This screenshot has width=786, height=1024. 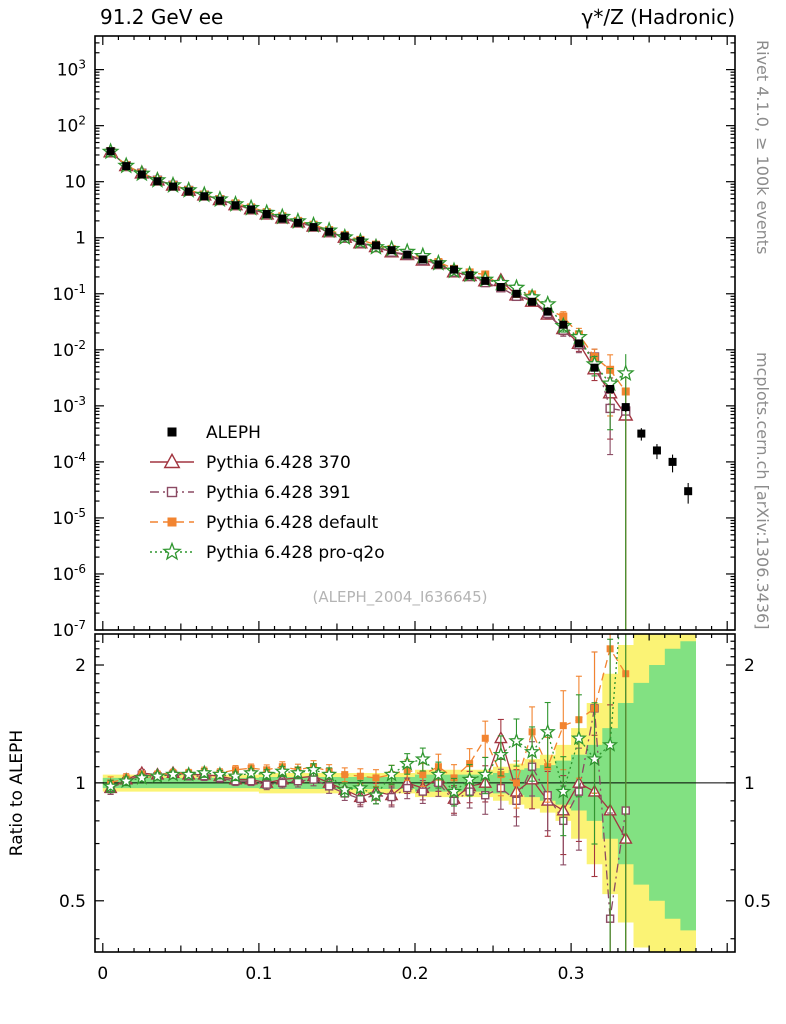 I want to click on svg-text: Pythia 6.428 default, so click(x=292, y=523).